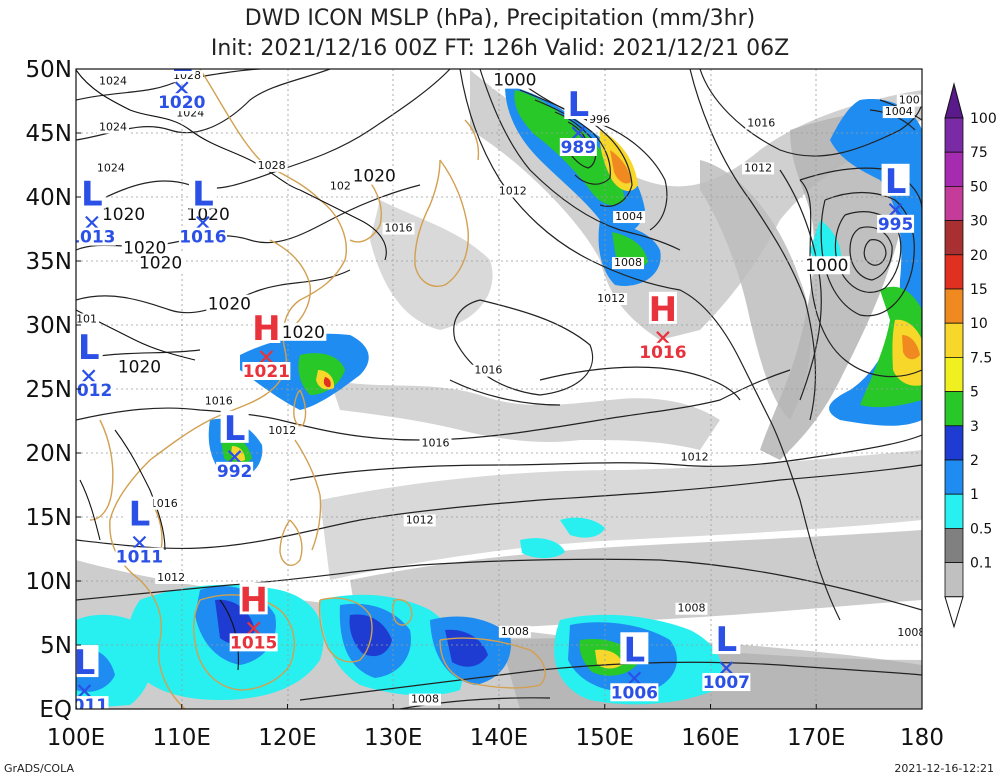  I want to click on system-pressure-value: 1011, so click(139, 558).